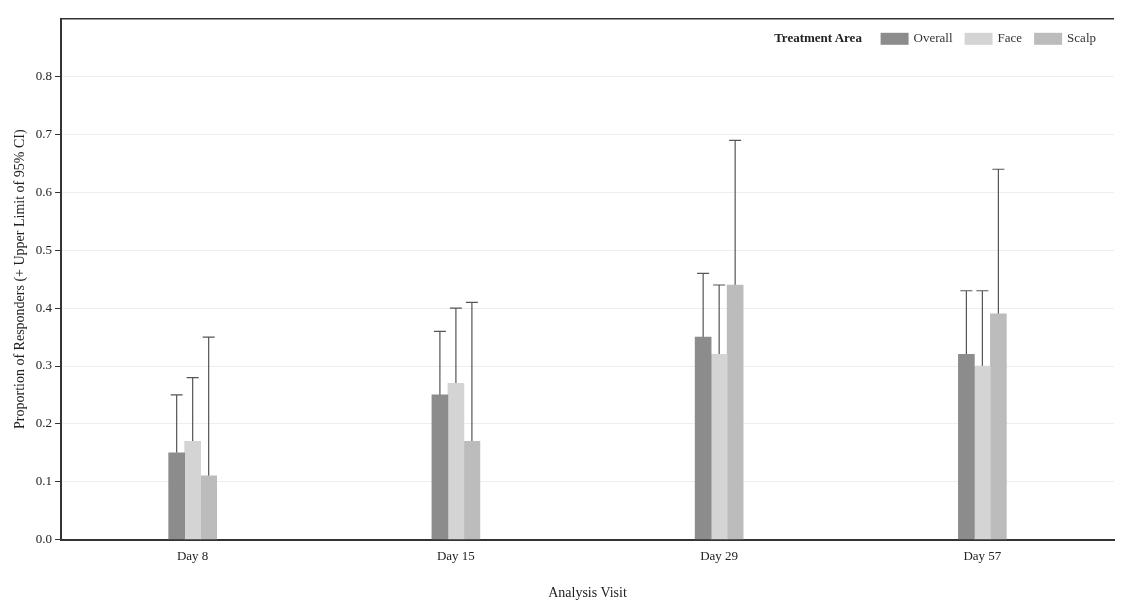 The width and height of the screenshot is (1130, 616). What do you see at coordinates (44, 481) in the screenshot?
I see `y-tick-label: 0.1` at bounding box center [44, 481].